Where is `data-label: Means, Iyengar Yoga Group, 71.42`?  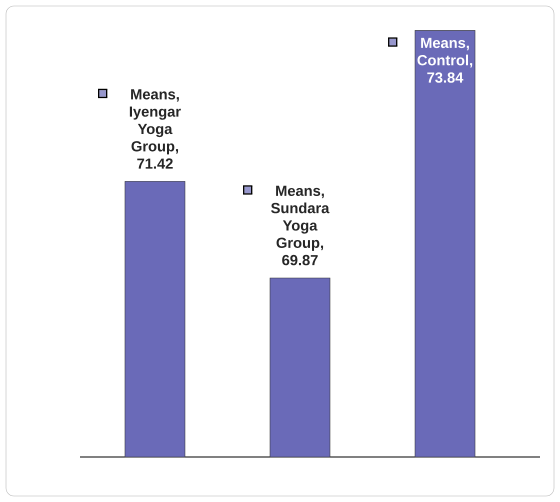 data-label: Means, Iyengar Yoga Group, 71.42 is located at coordinates (155, 129).